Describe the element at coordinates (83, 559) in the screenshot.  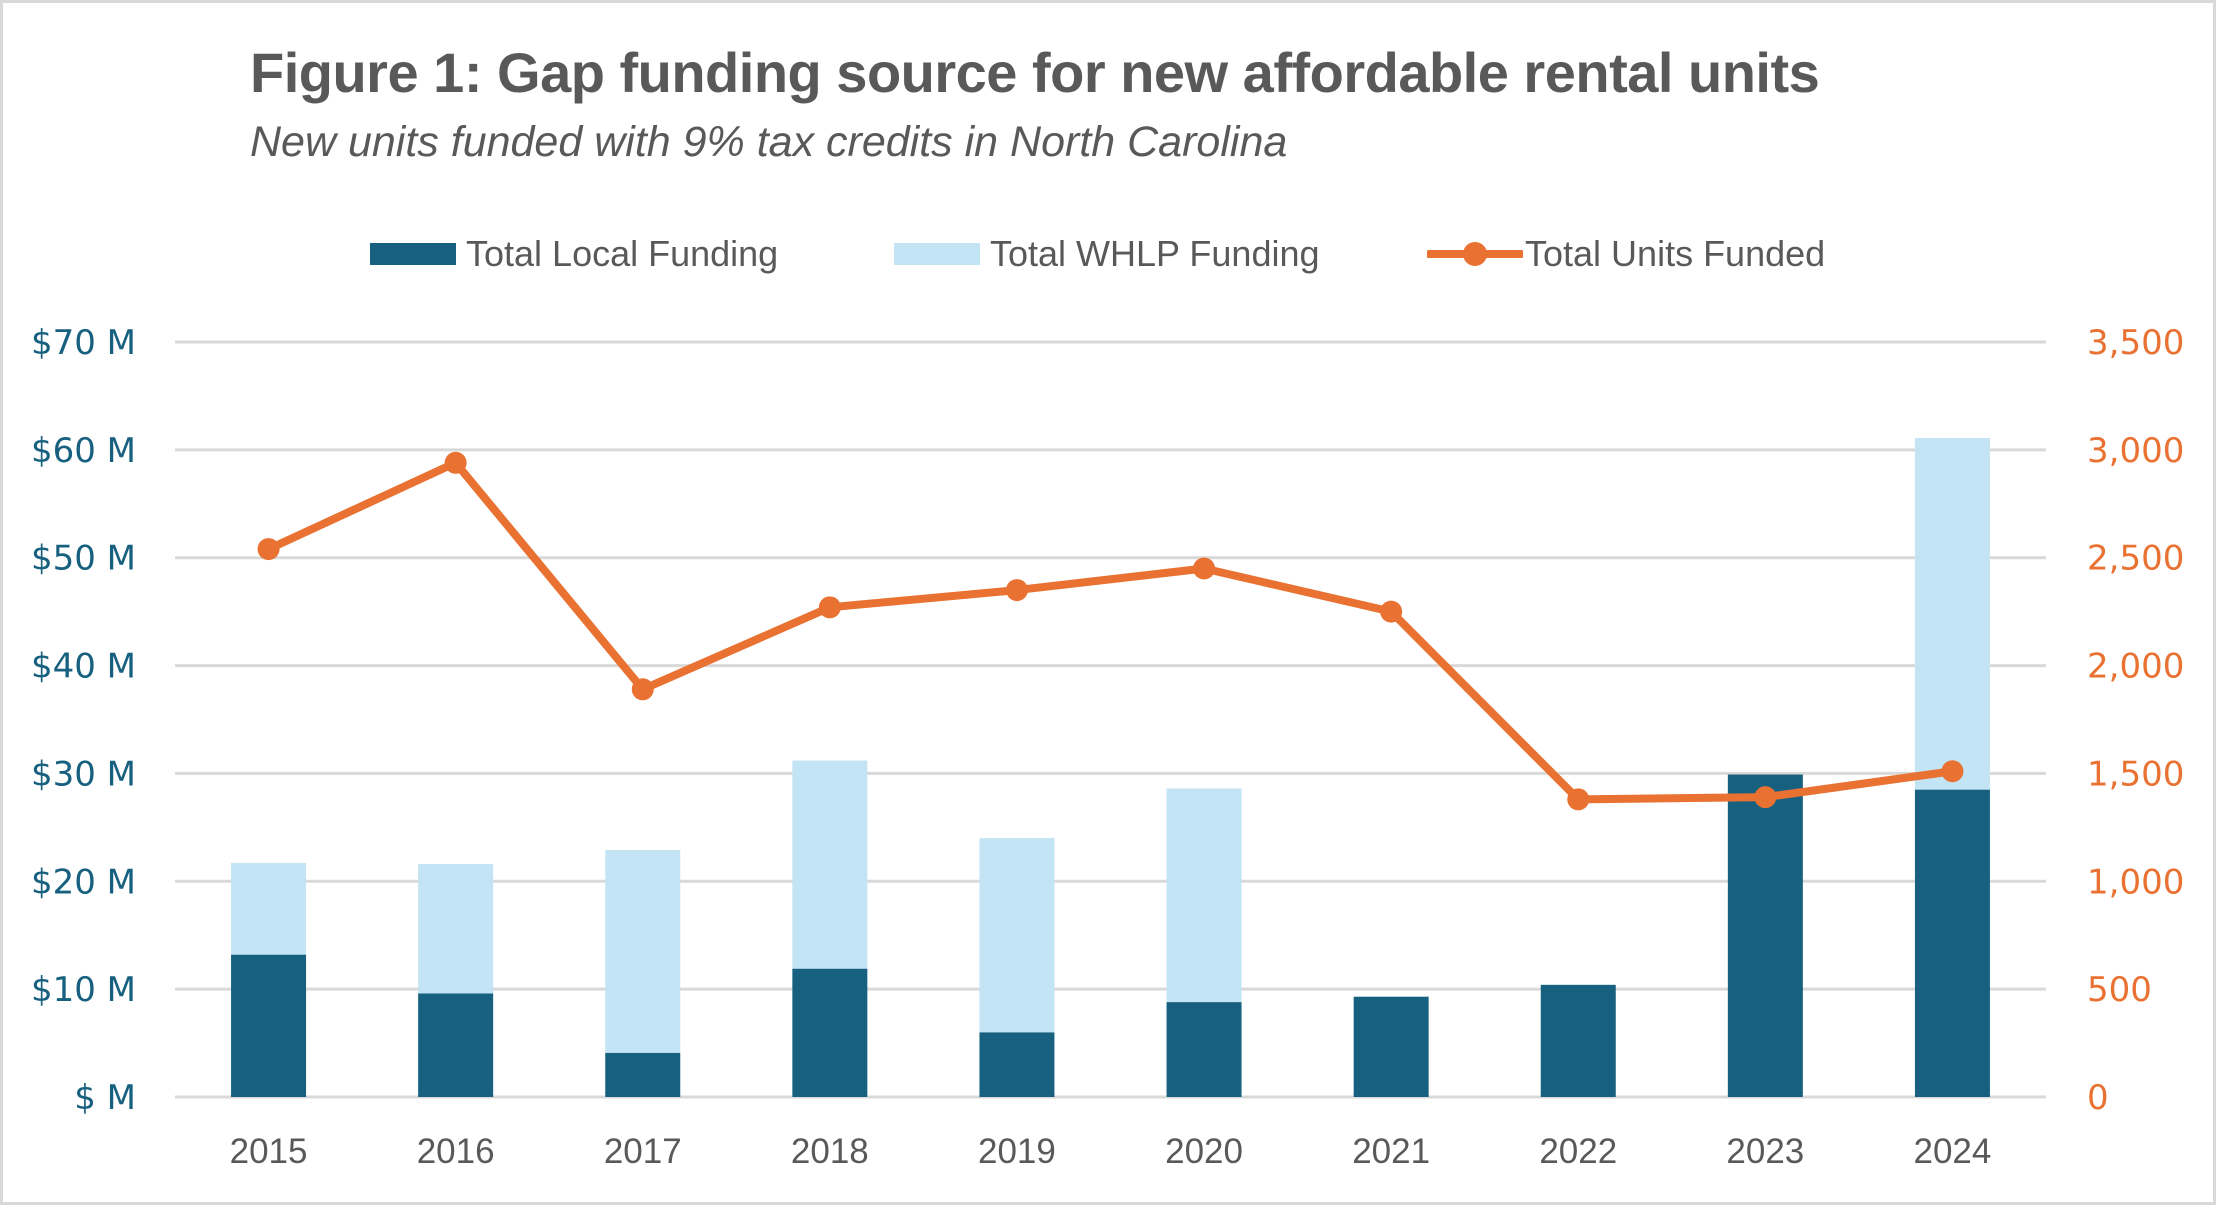
I see `left-axis-tick-label: $50 M` at that location.